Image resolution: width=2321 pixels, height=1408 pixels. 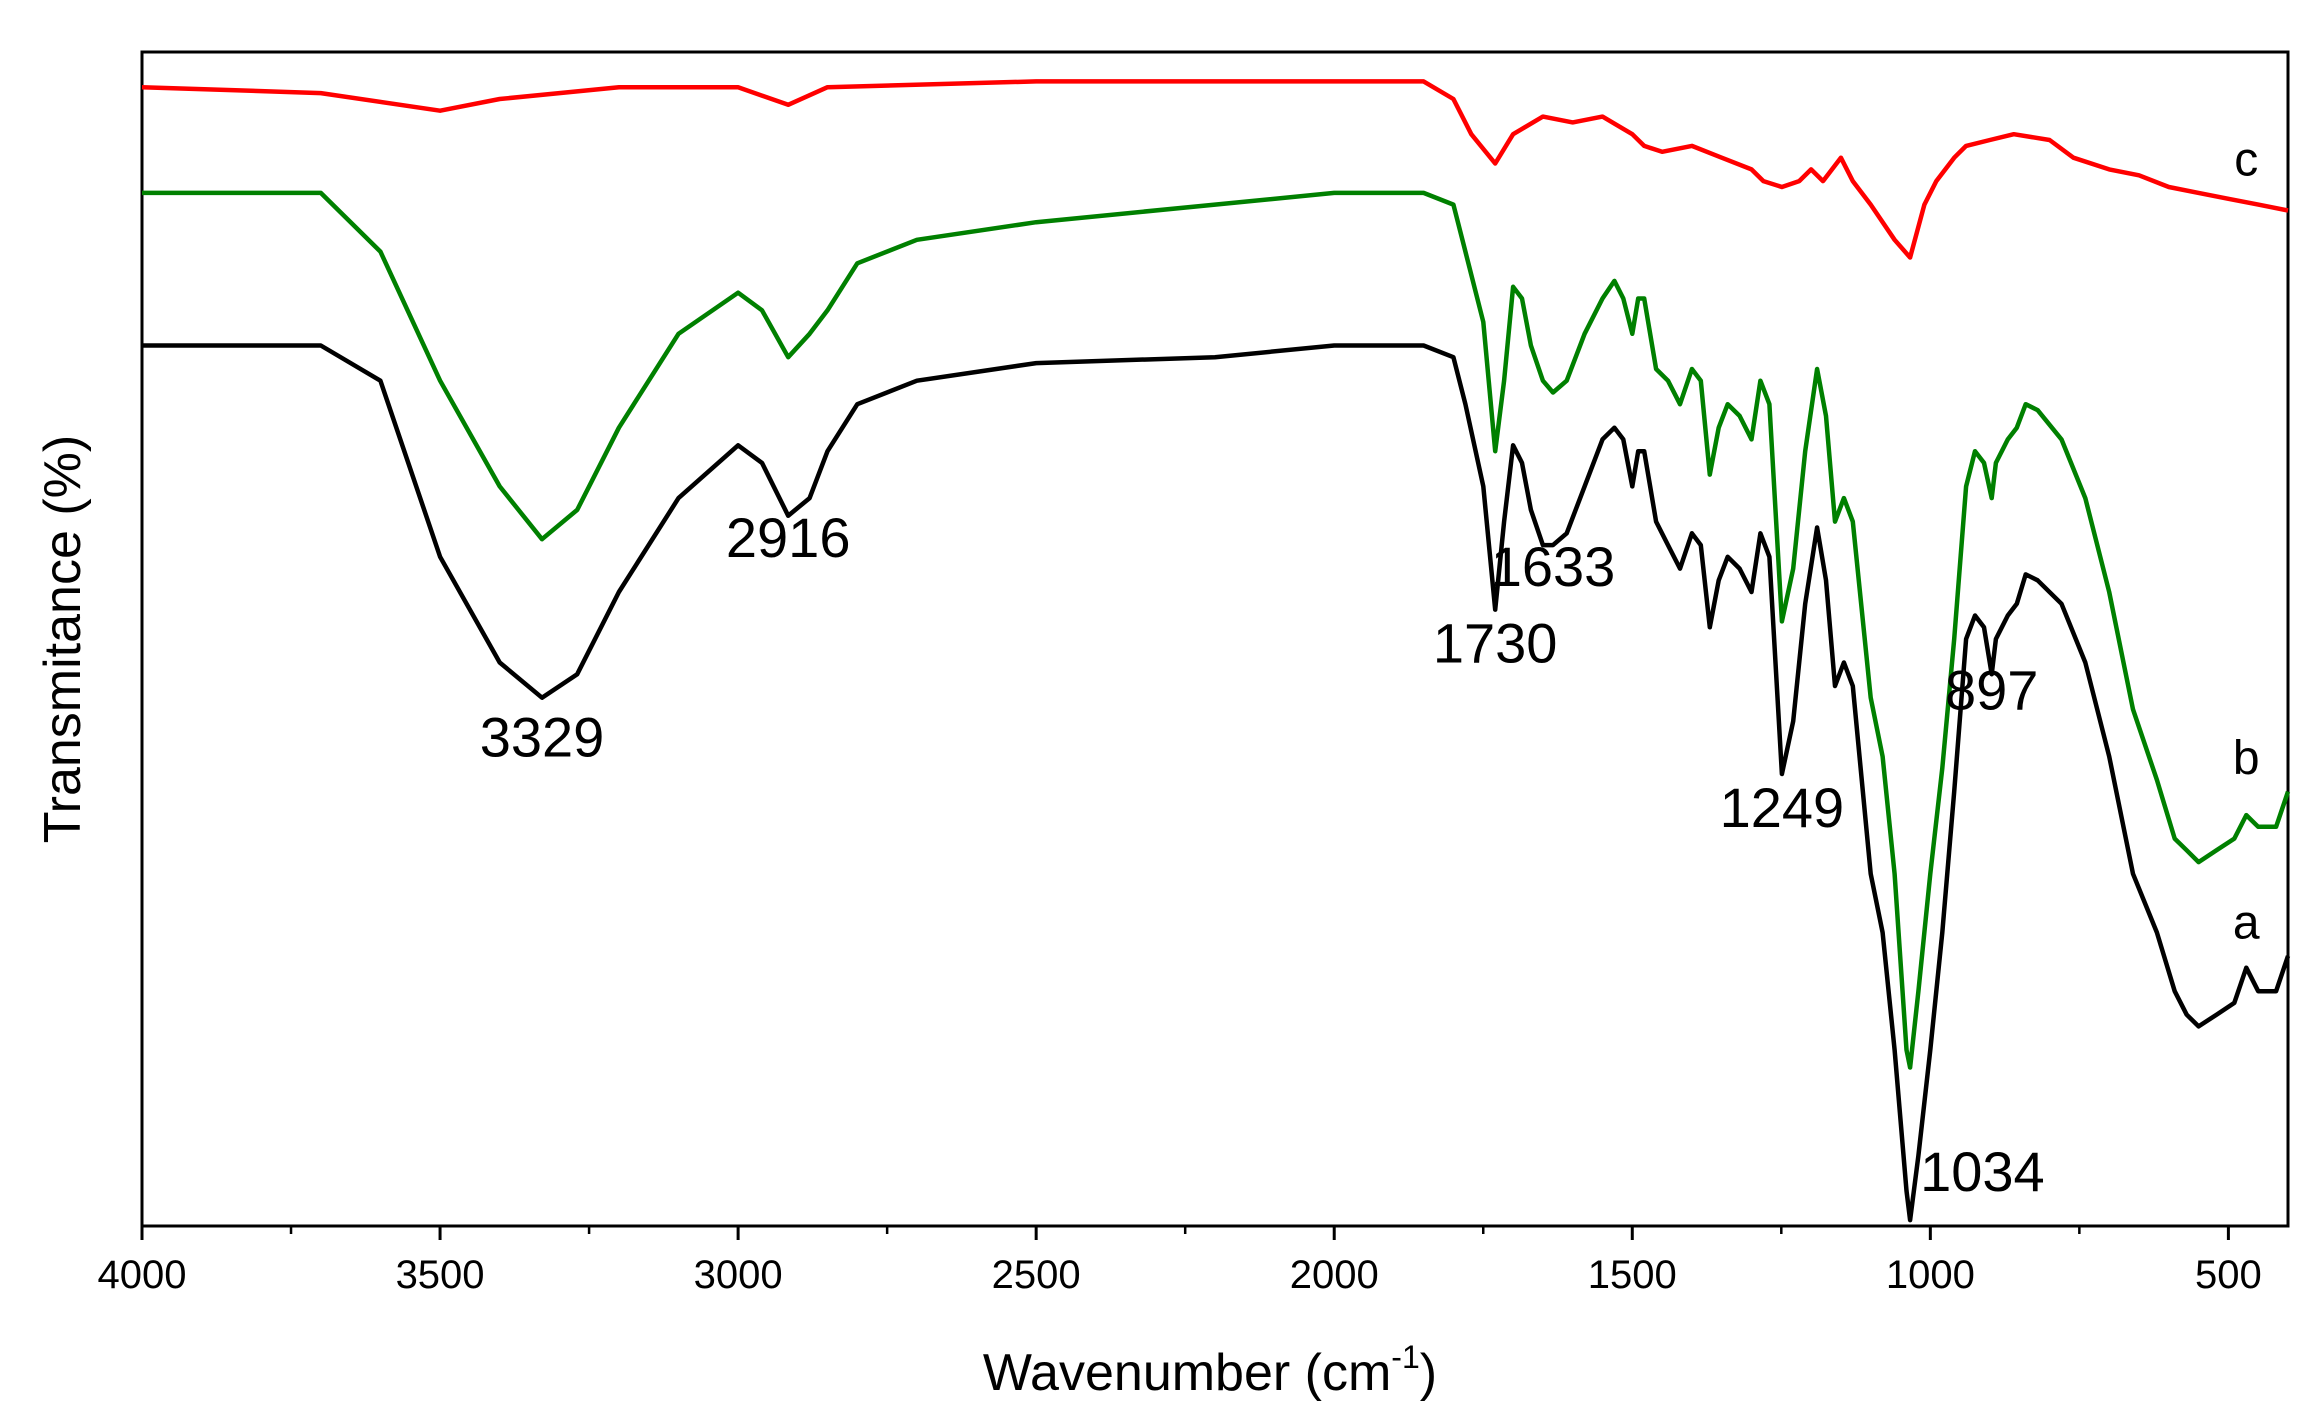 I want to click on x-tick-label: 2000, so click(x=1334, y=1275).